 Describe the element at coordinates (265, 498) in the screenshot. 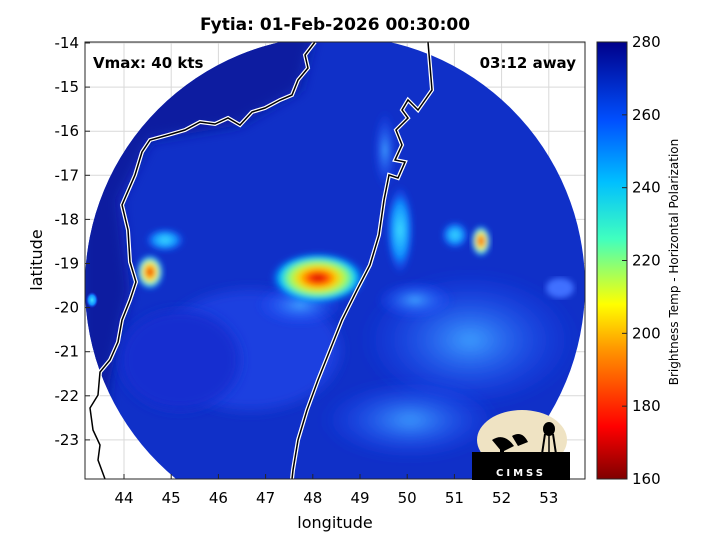

I see `x-tick-label: 47` at that location.